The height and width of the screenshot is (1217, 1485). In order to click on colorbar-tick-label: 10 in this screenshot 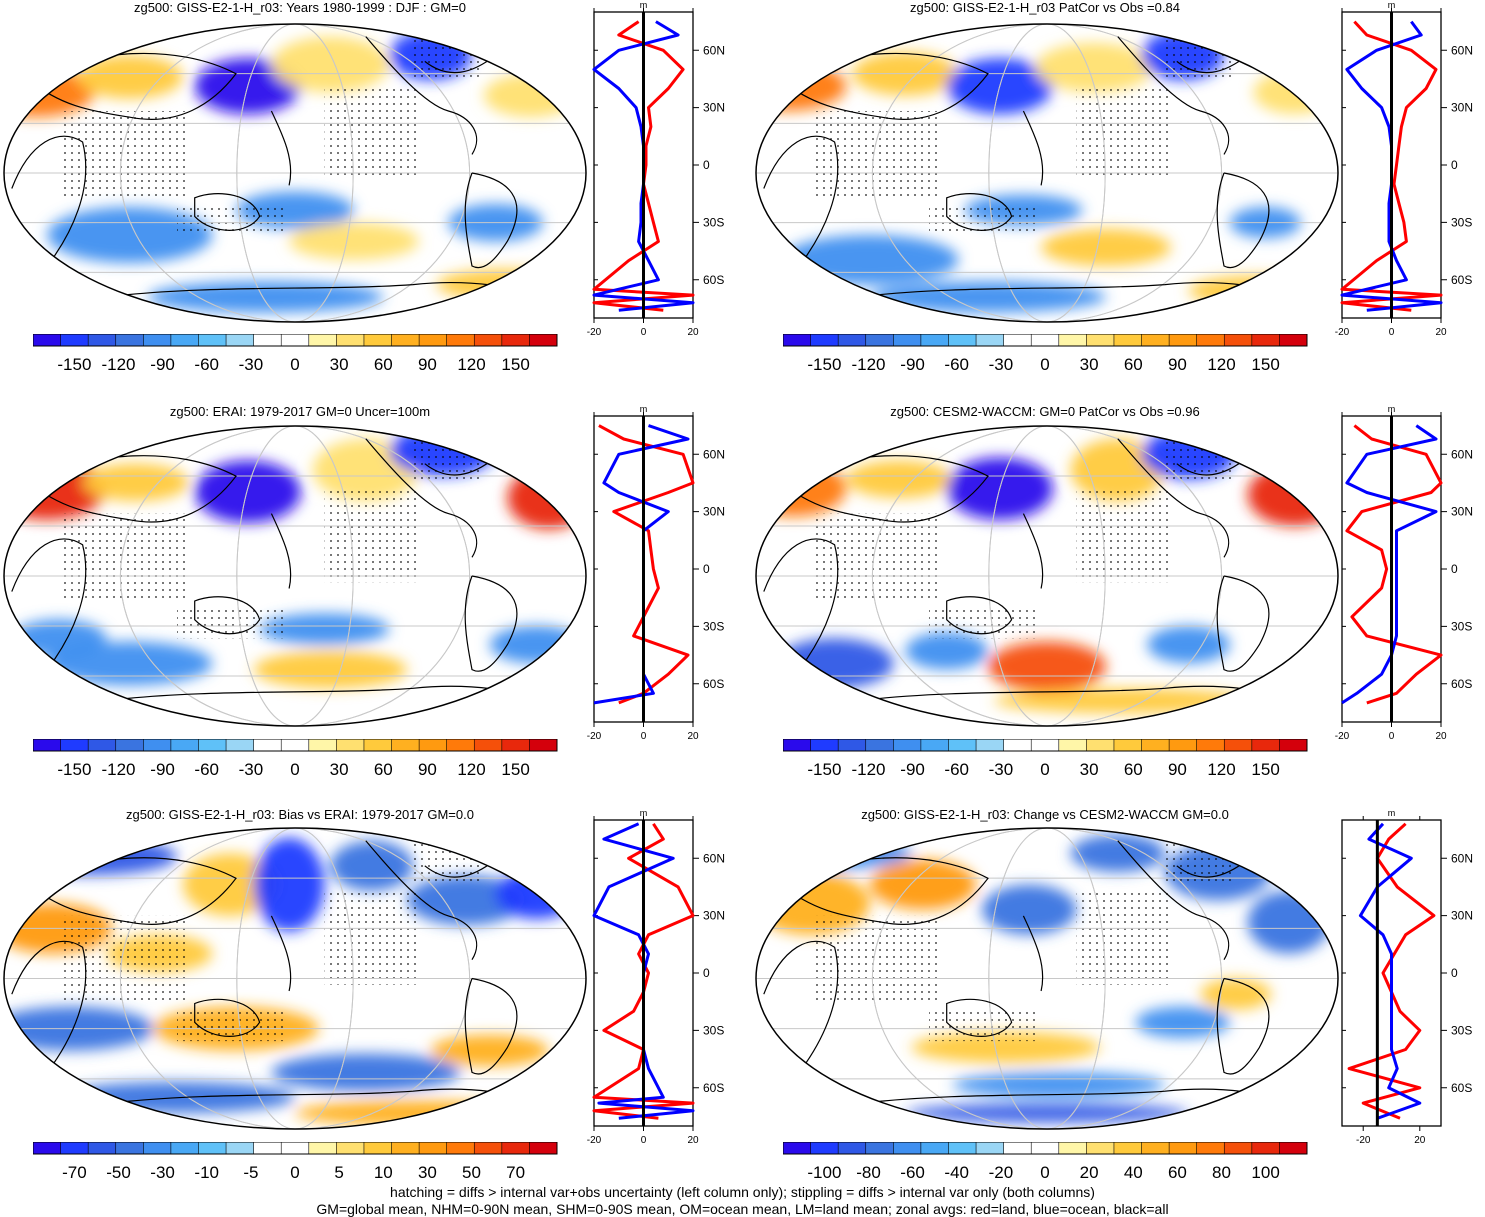, I will do `click(383, 1172)`.